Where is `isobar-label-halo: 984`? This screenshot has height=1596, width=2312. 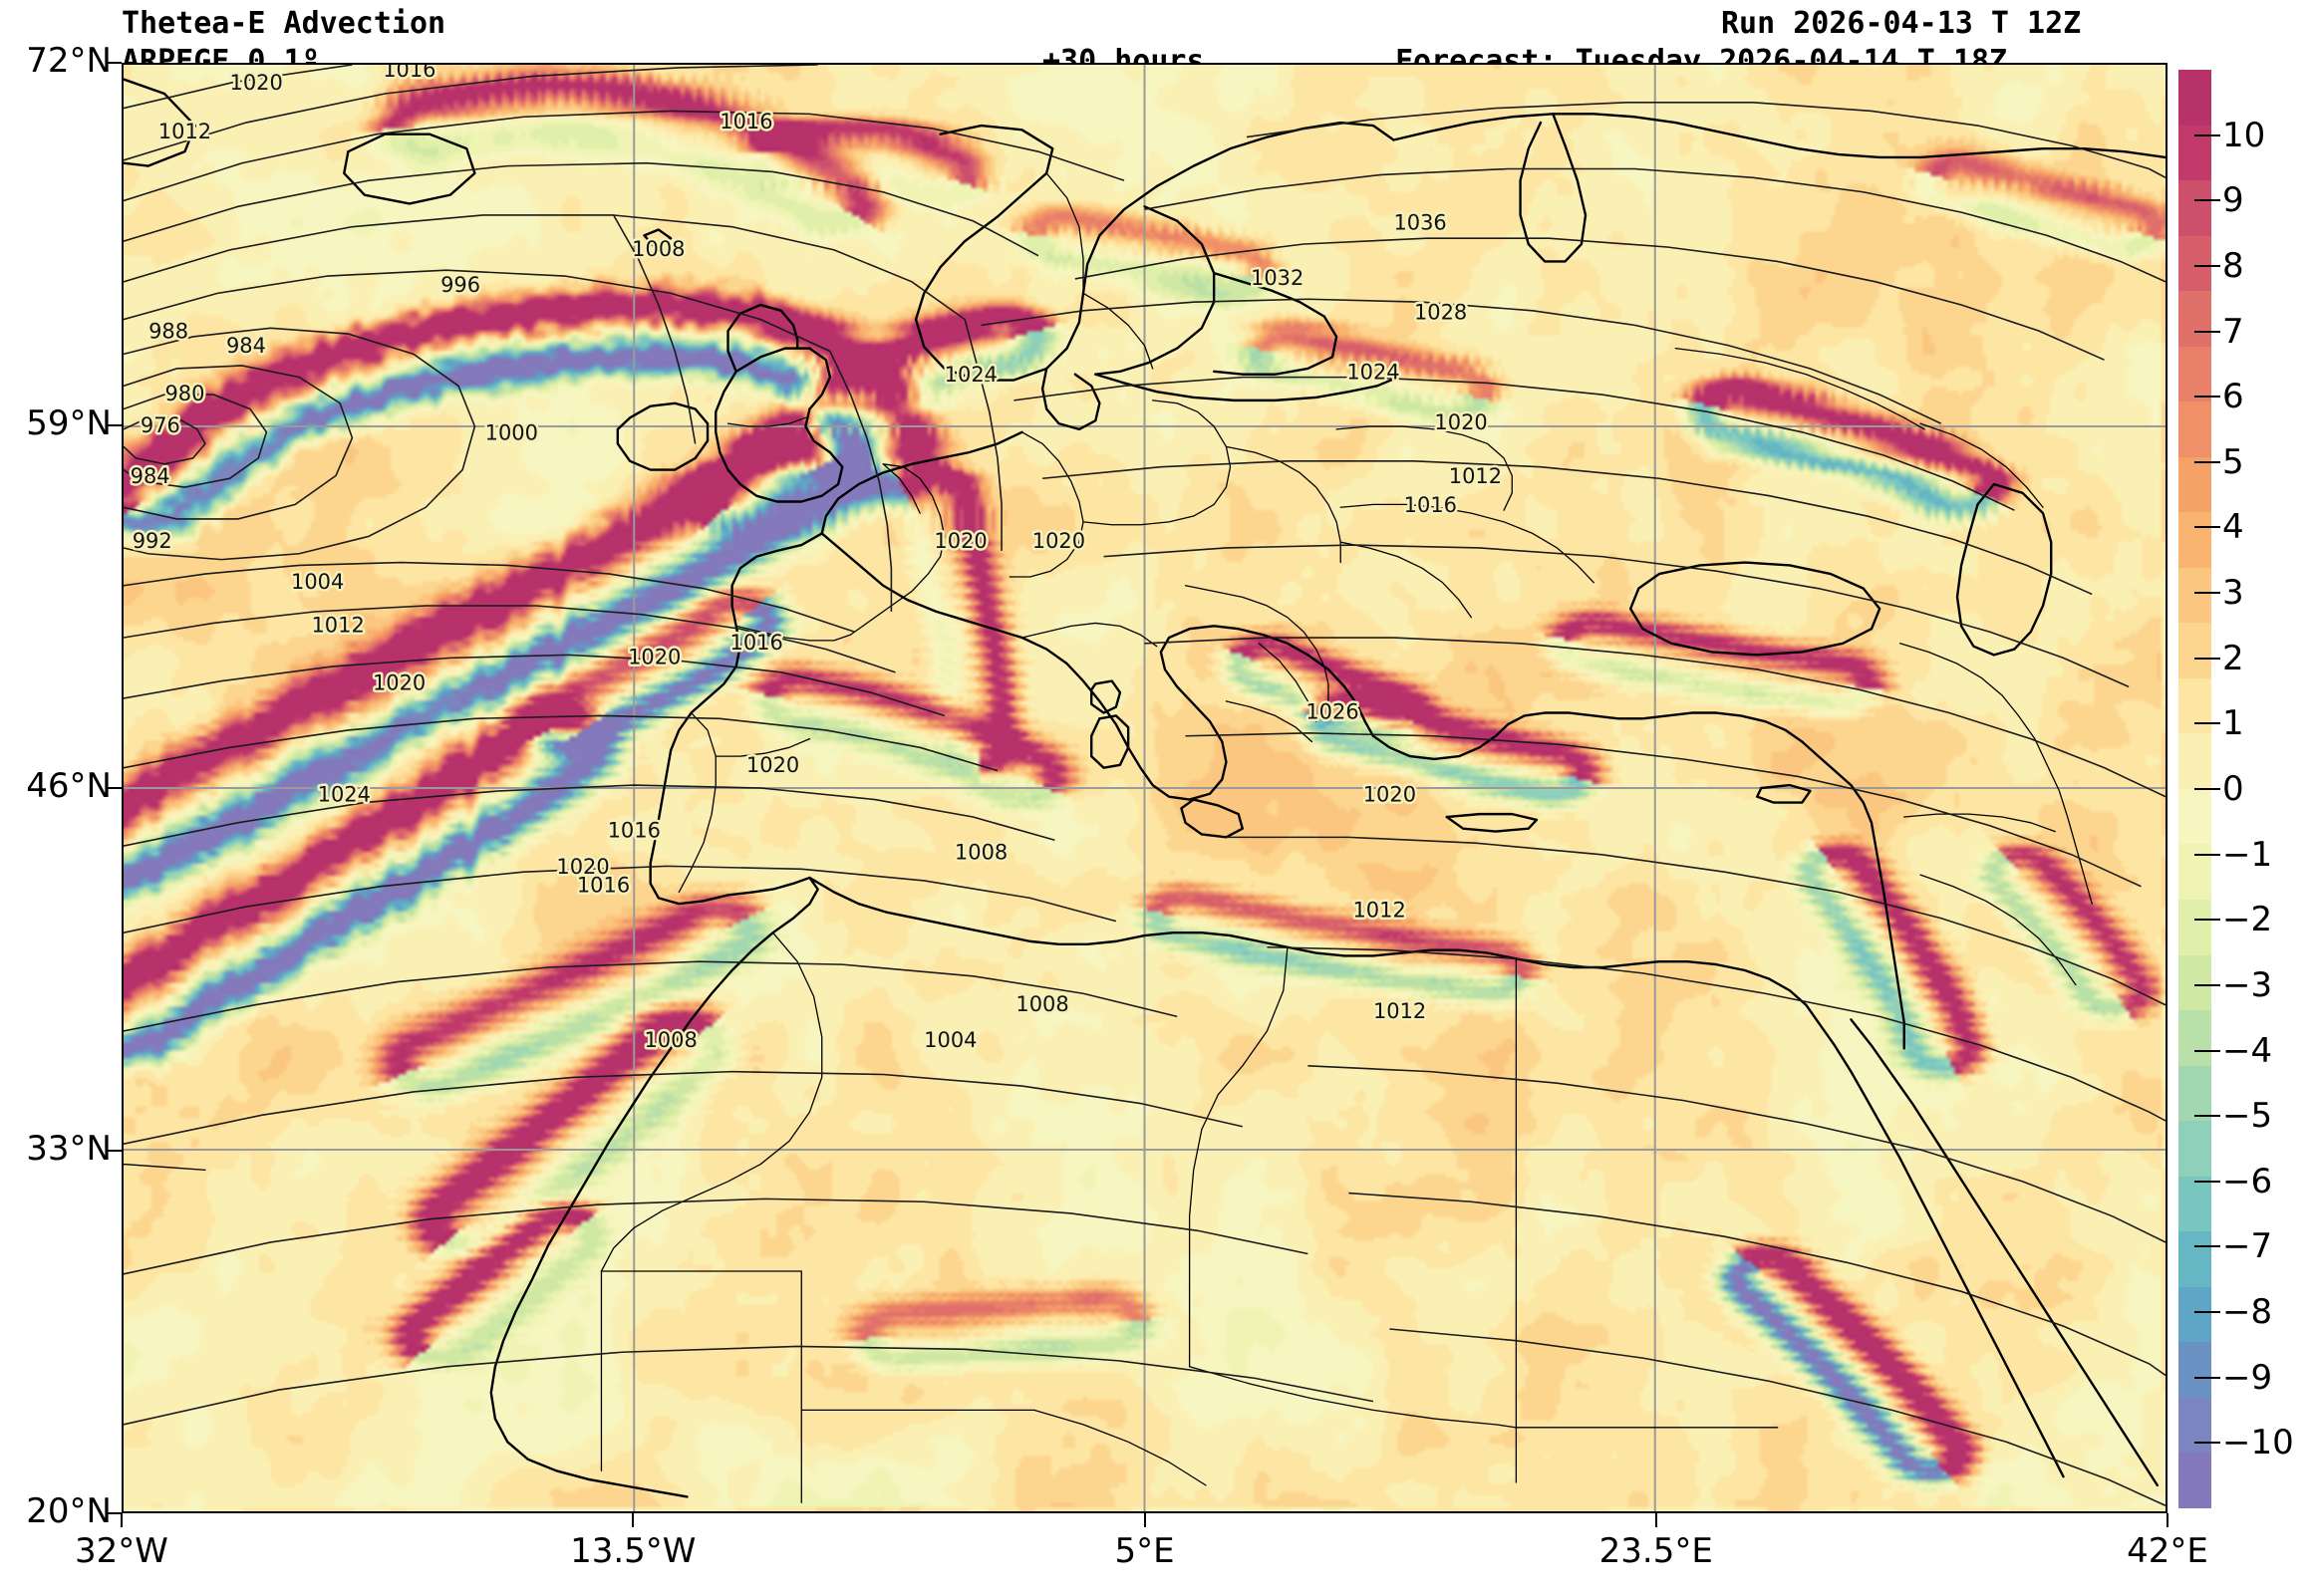 isobar-label-halo: 984 is located at coordinates (246, 346).